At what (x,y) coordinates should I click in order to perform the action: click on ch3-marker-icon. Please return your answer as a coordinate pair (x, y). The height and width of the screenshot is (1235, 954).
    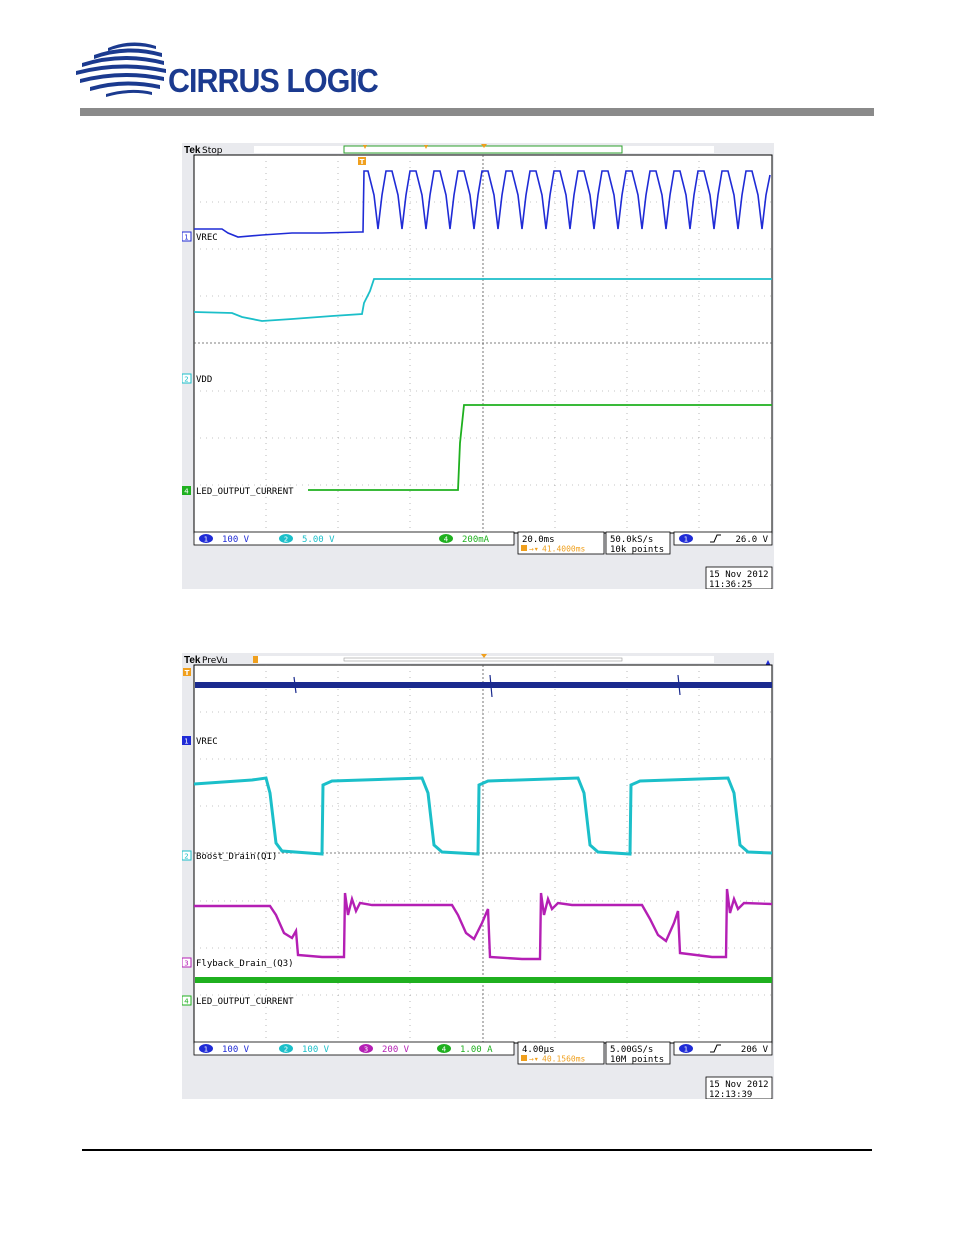
    Looking at the image, I should click on (187, 962).